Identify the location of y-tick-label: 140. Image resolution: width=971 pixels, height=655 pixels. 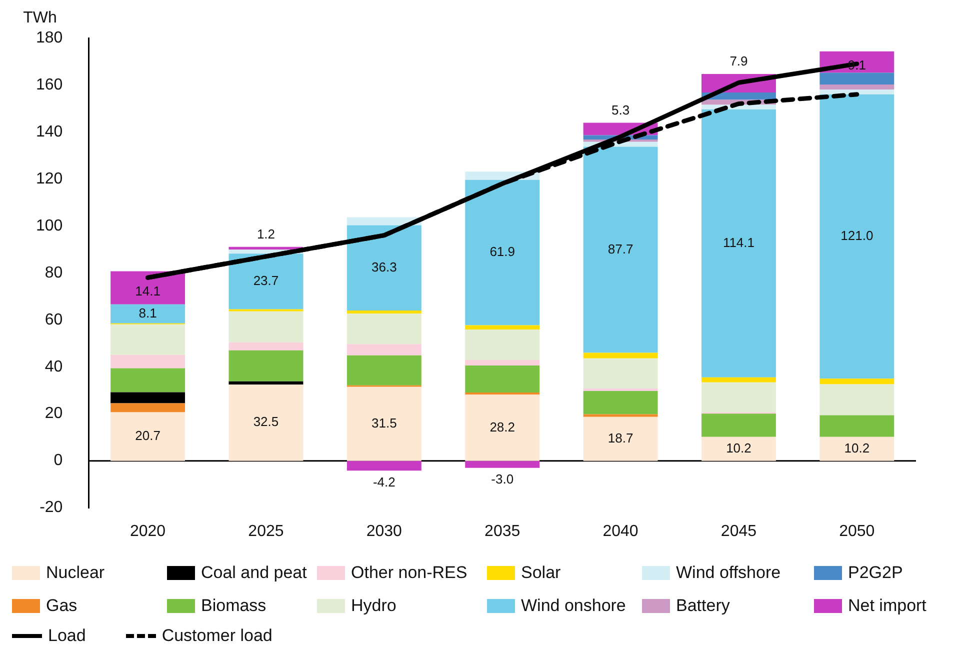
(49, 131).